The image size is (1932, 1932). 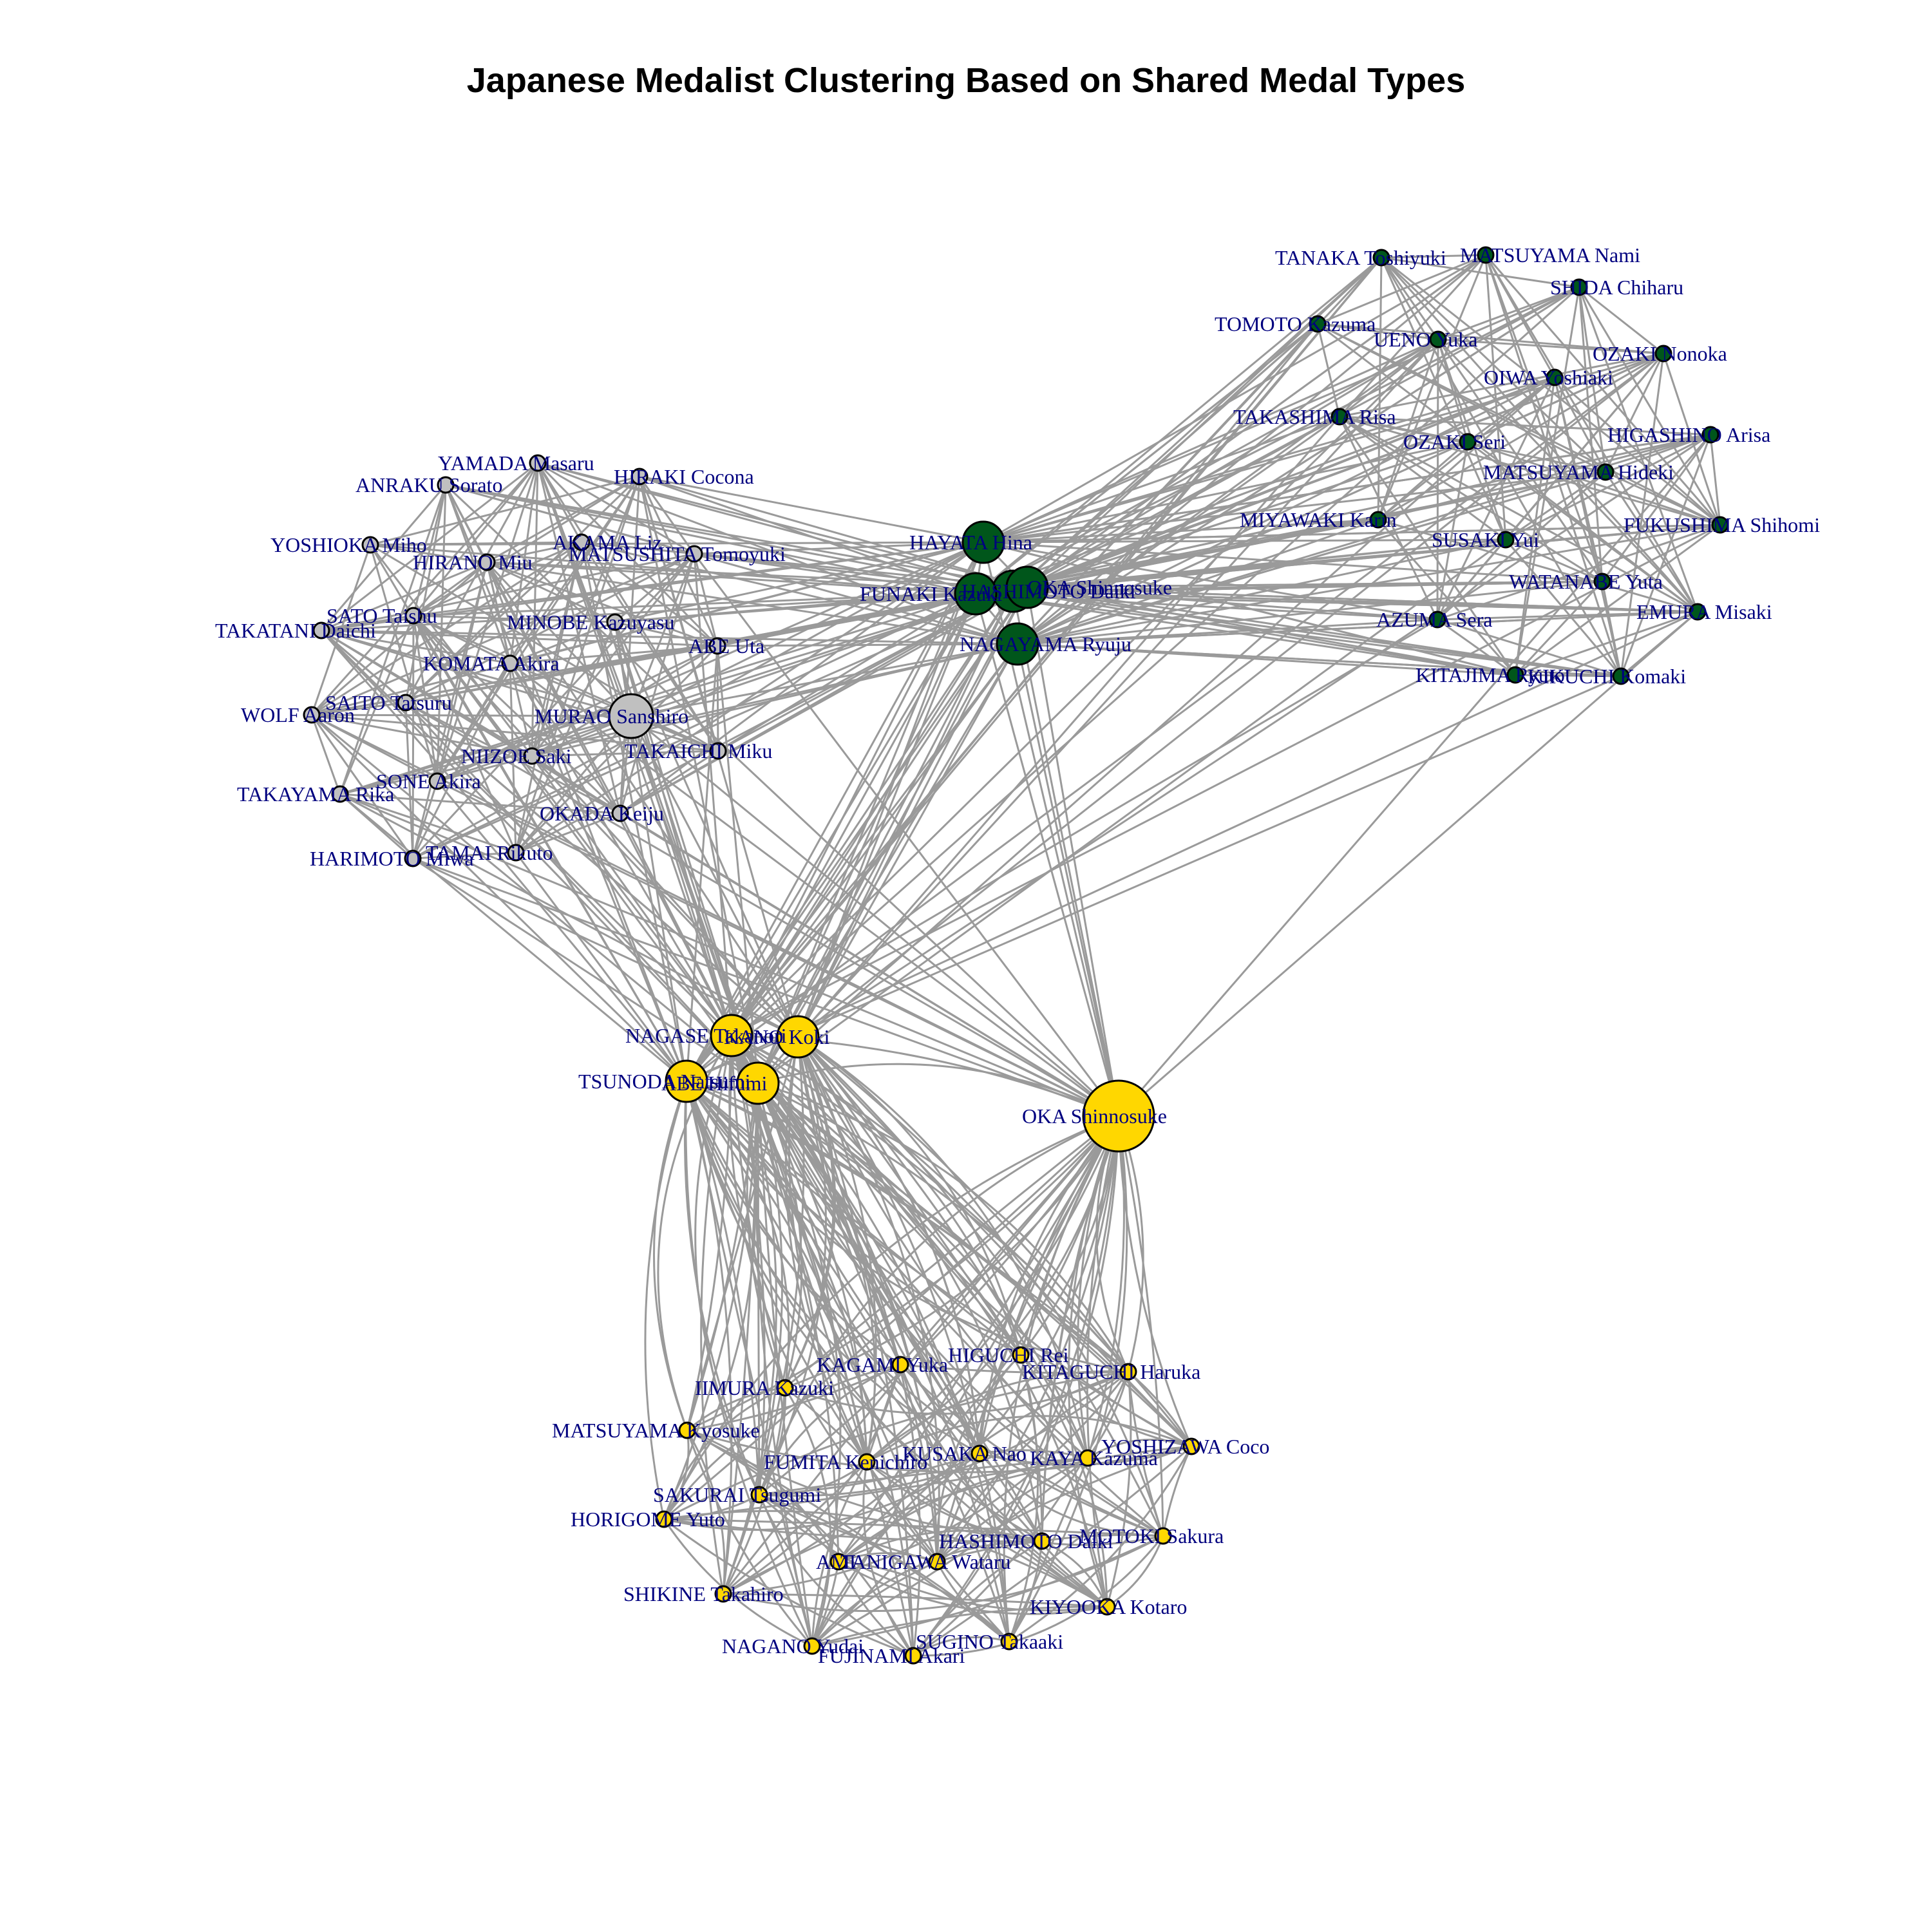 What do you see at coordinates (1490, 675) in the screenshot?
I see `node-label: KITAJIMA Ryuto` at bounding box center [1490, 675].